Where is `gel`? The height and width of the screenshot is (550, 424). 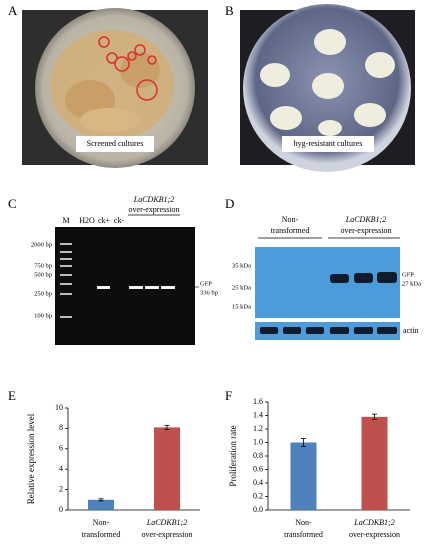 gel is located at coordinates (125, 286).